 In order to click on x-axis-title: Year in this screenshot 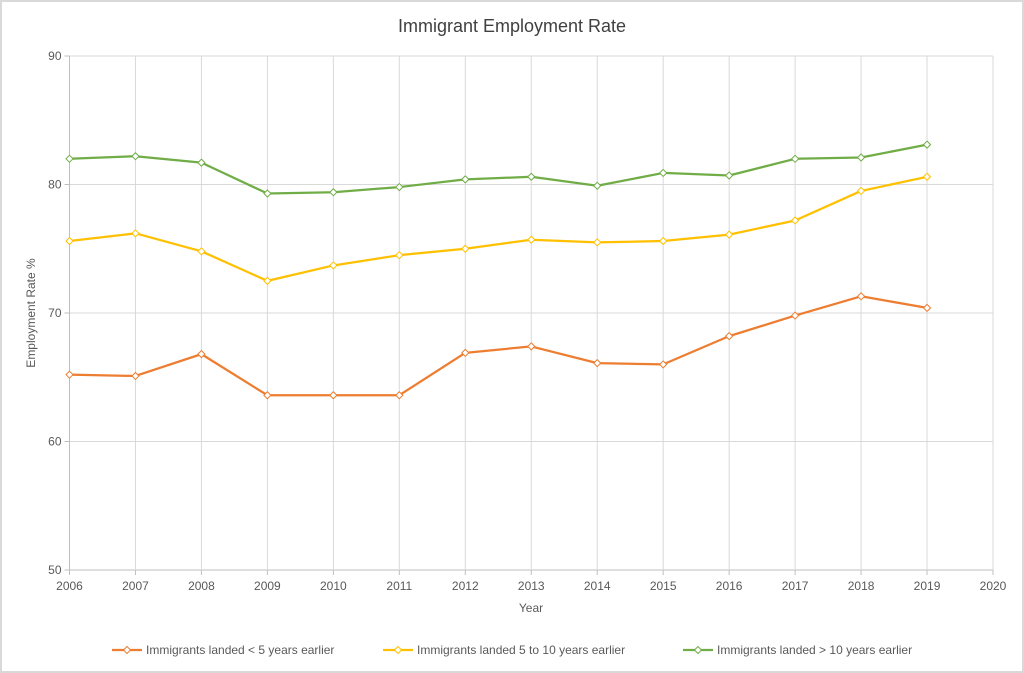, I will do `click(531, 608)`.